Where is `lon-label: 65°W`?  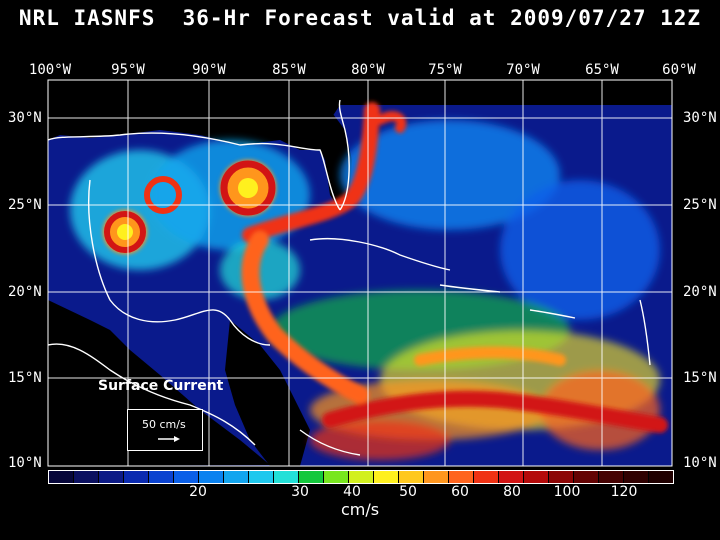 lon-label: 65°W is located at coordinates (602, 70).